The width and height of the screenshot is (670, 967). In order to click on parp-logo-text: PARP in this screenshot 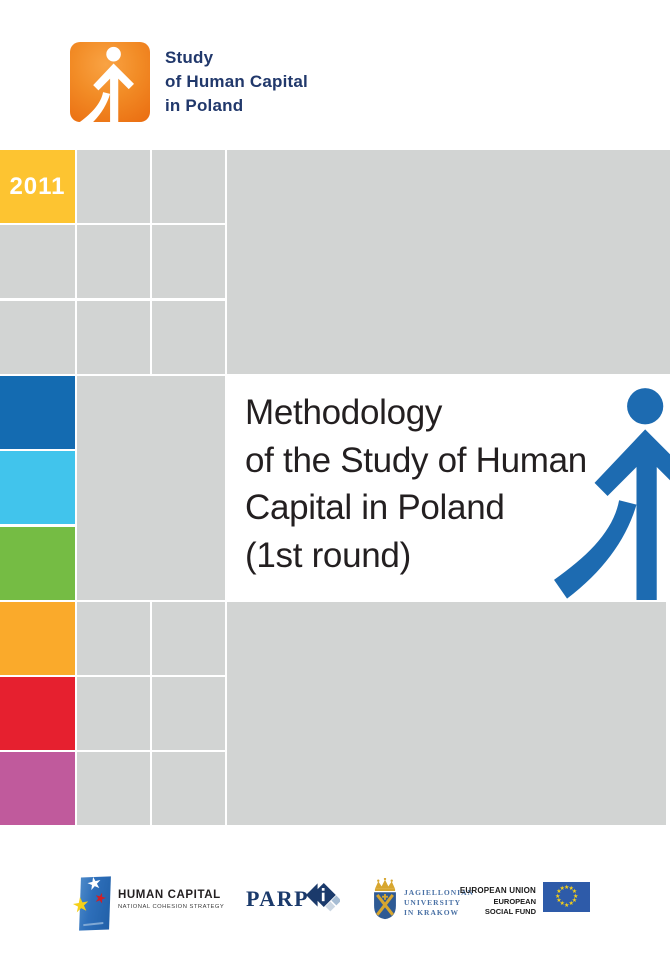, I will do `click(278, 898)`.